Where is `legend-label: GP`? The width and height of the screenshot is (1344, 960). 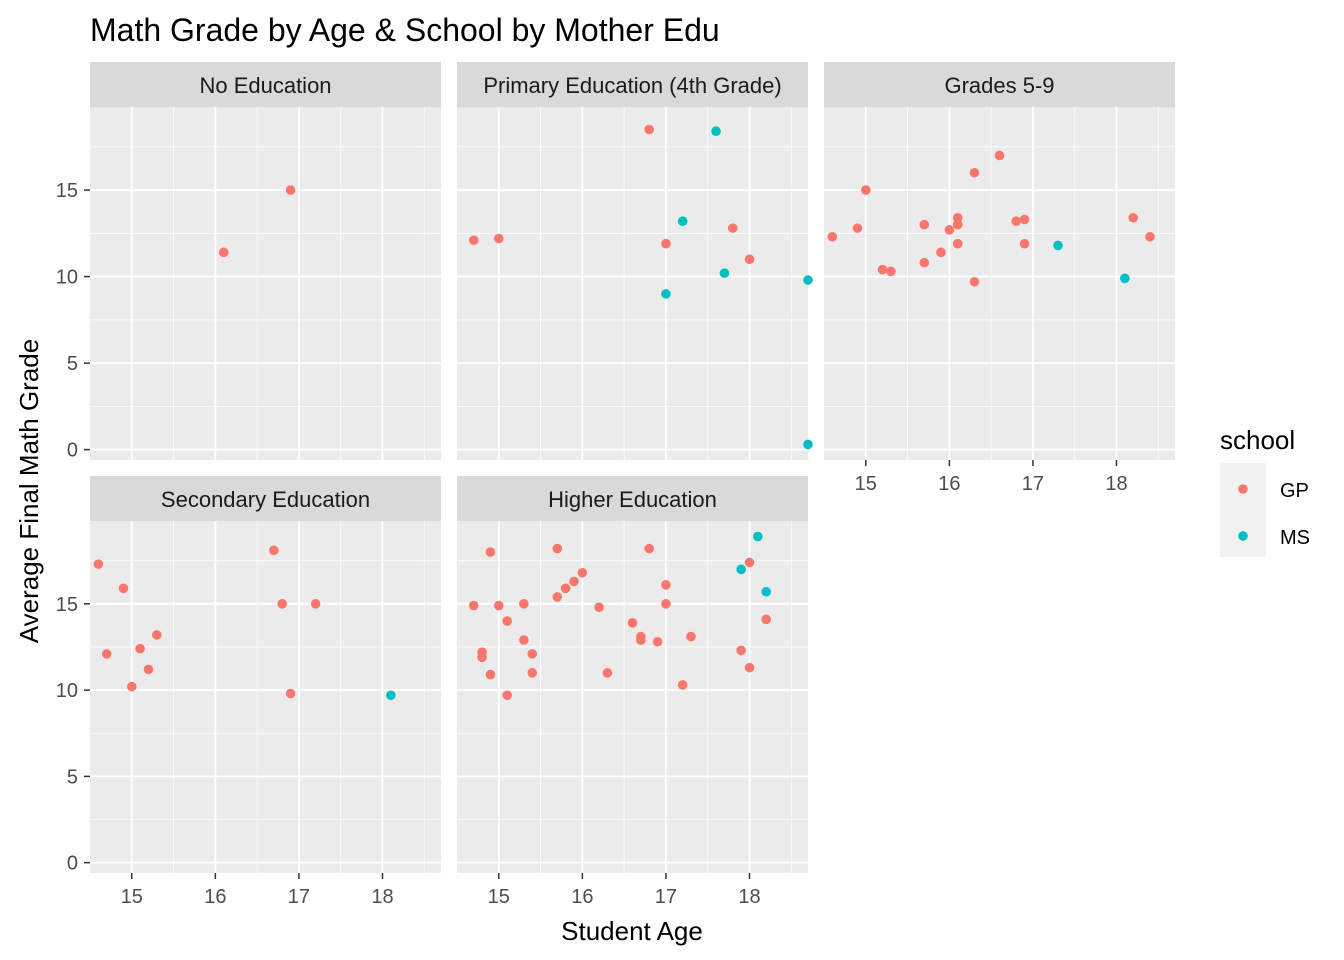 legend-label: GP is located at coordinates (1294, 491).